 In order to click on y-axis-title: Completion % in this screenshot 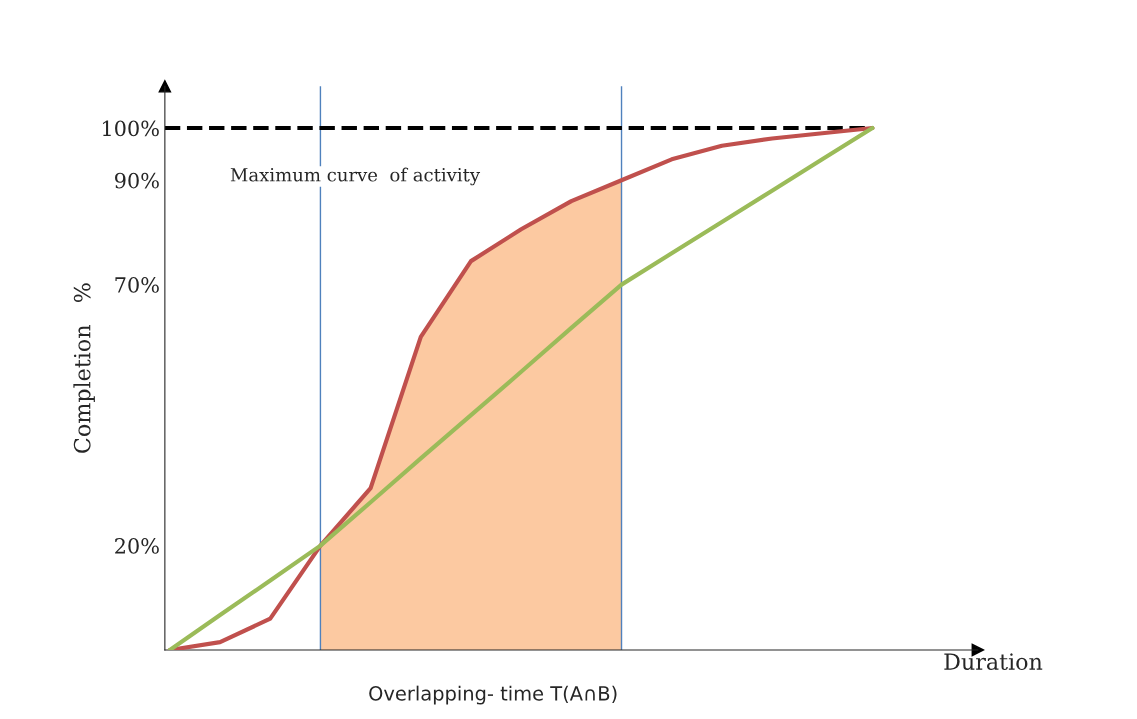, I will do `click(84, 368)`.